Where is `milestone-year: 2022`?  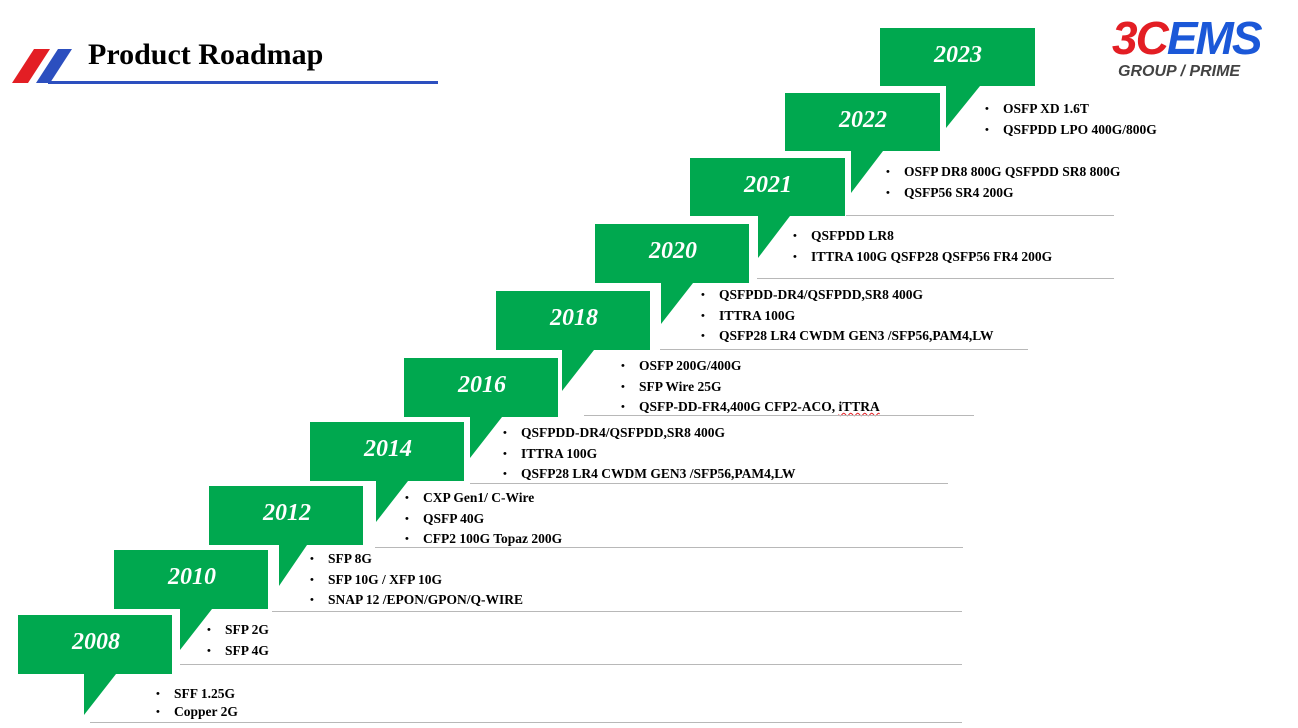
milestone-year: 2022 is located at coordinates (863, 120).